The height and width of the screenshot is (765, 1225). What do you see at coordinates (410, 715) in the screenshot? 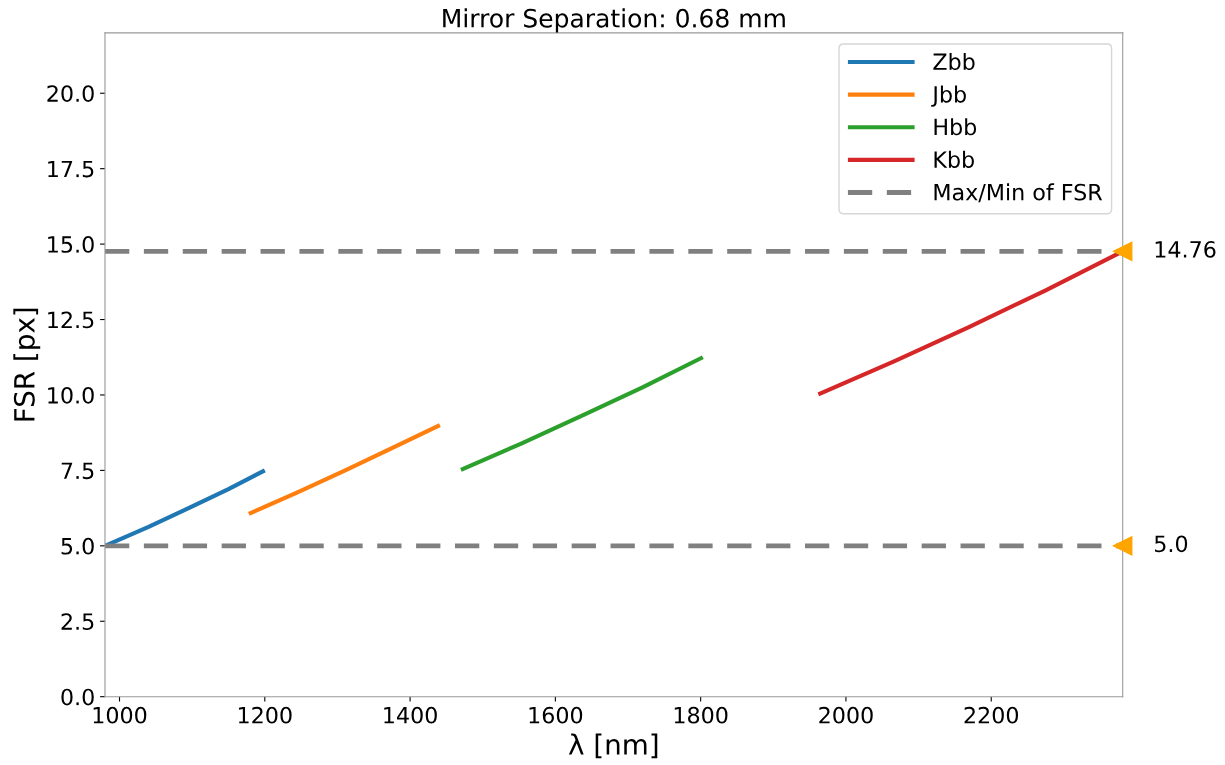
I see `x-tick-label: 1400` at bounding box center [410, 715].